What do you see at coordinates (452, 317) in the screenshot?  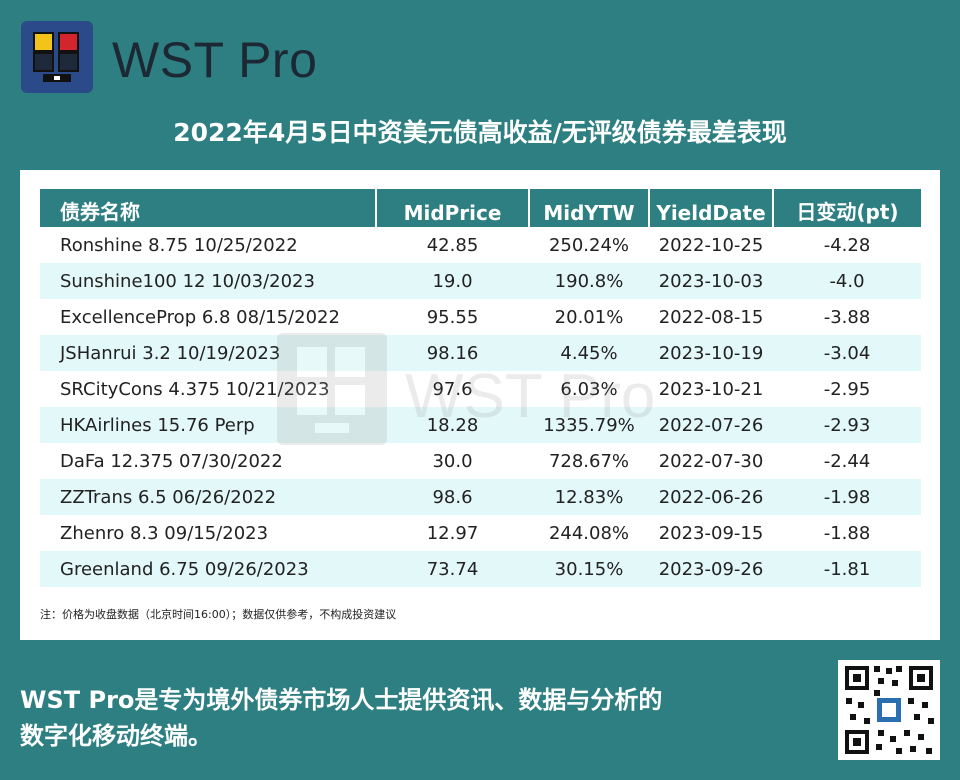 I see `midprice-cell: 95.55` at bounding box center [452, 317].